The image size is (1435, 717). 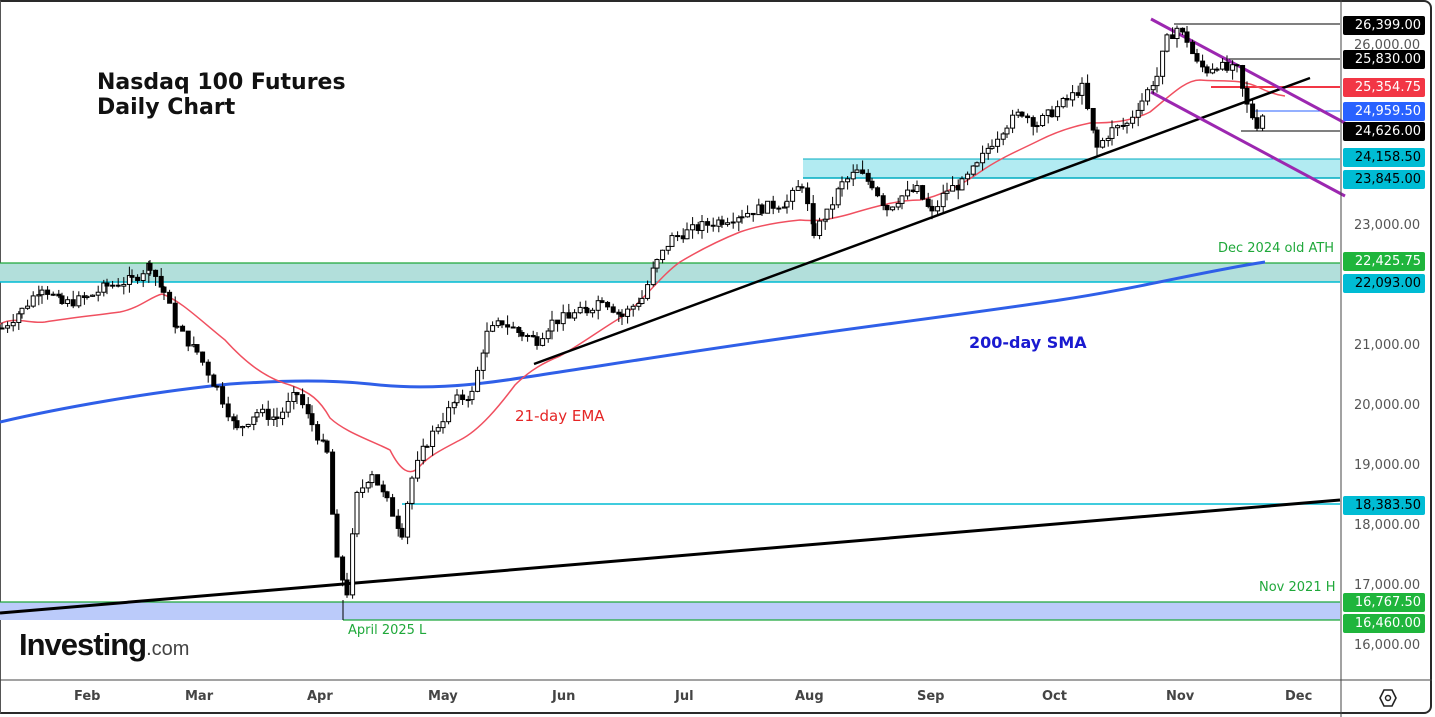 What do you see at coordinates (684, 696) in the screenshot?
I see `month-jul: Jul` at bounding box center [684, 696].